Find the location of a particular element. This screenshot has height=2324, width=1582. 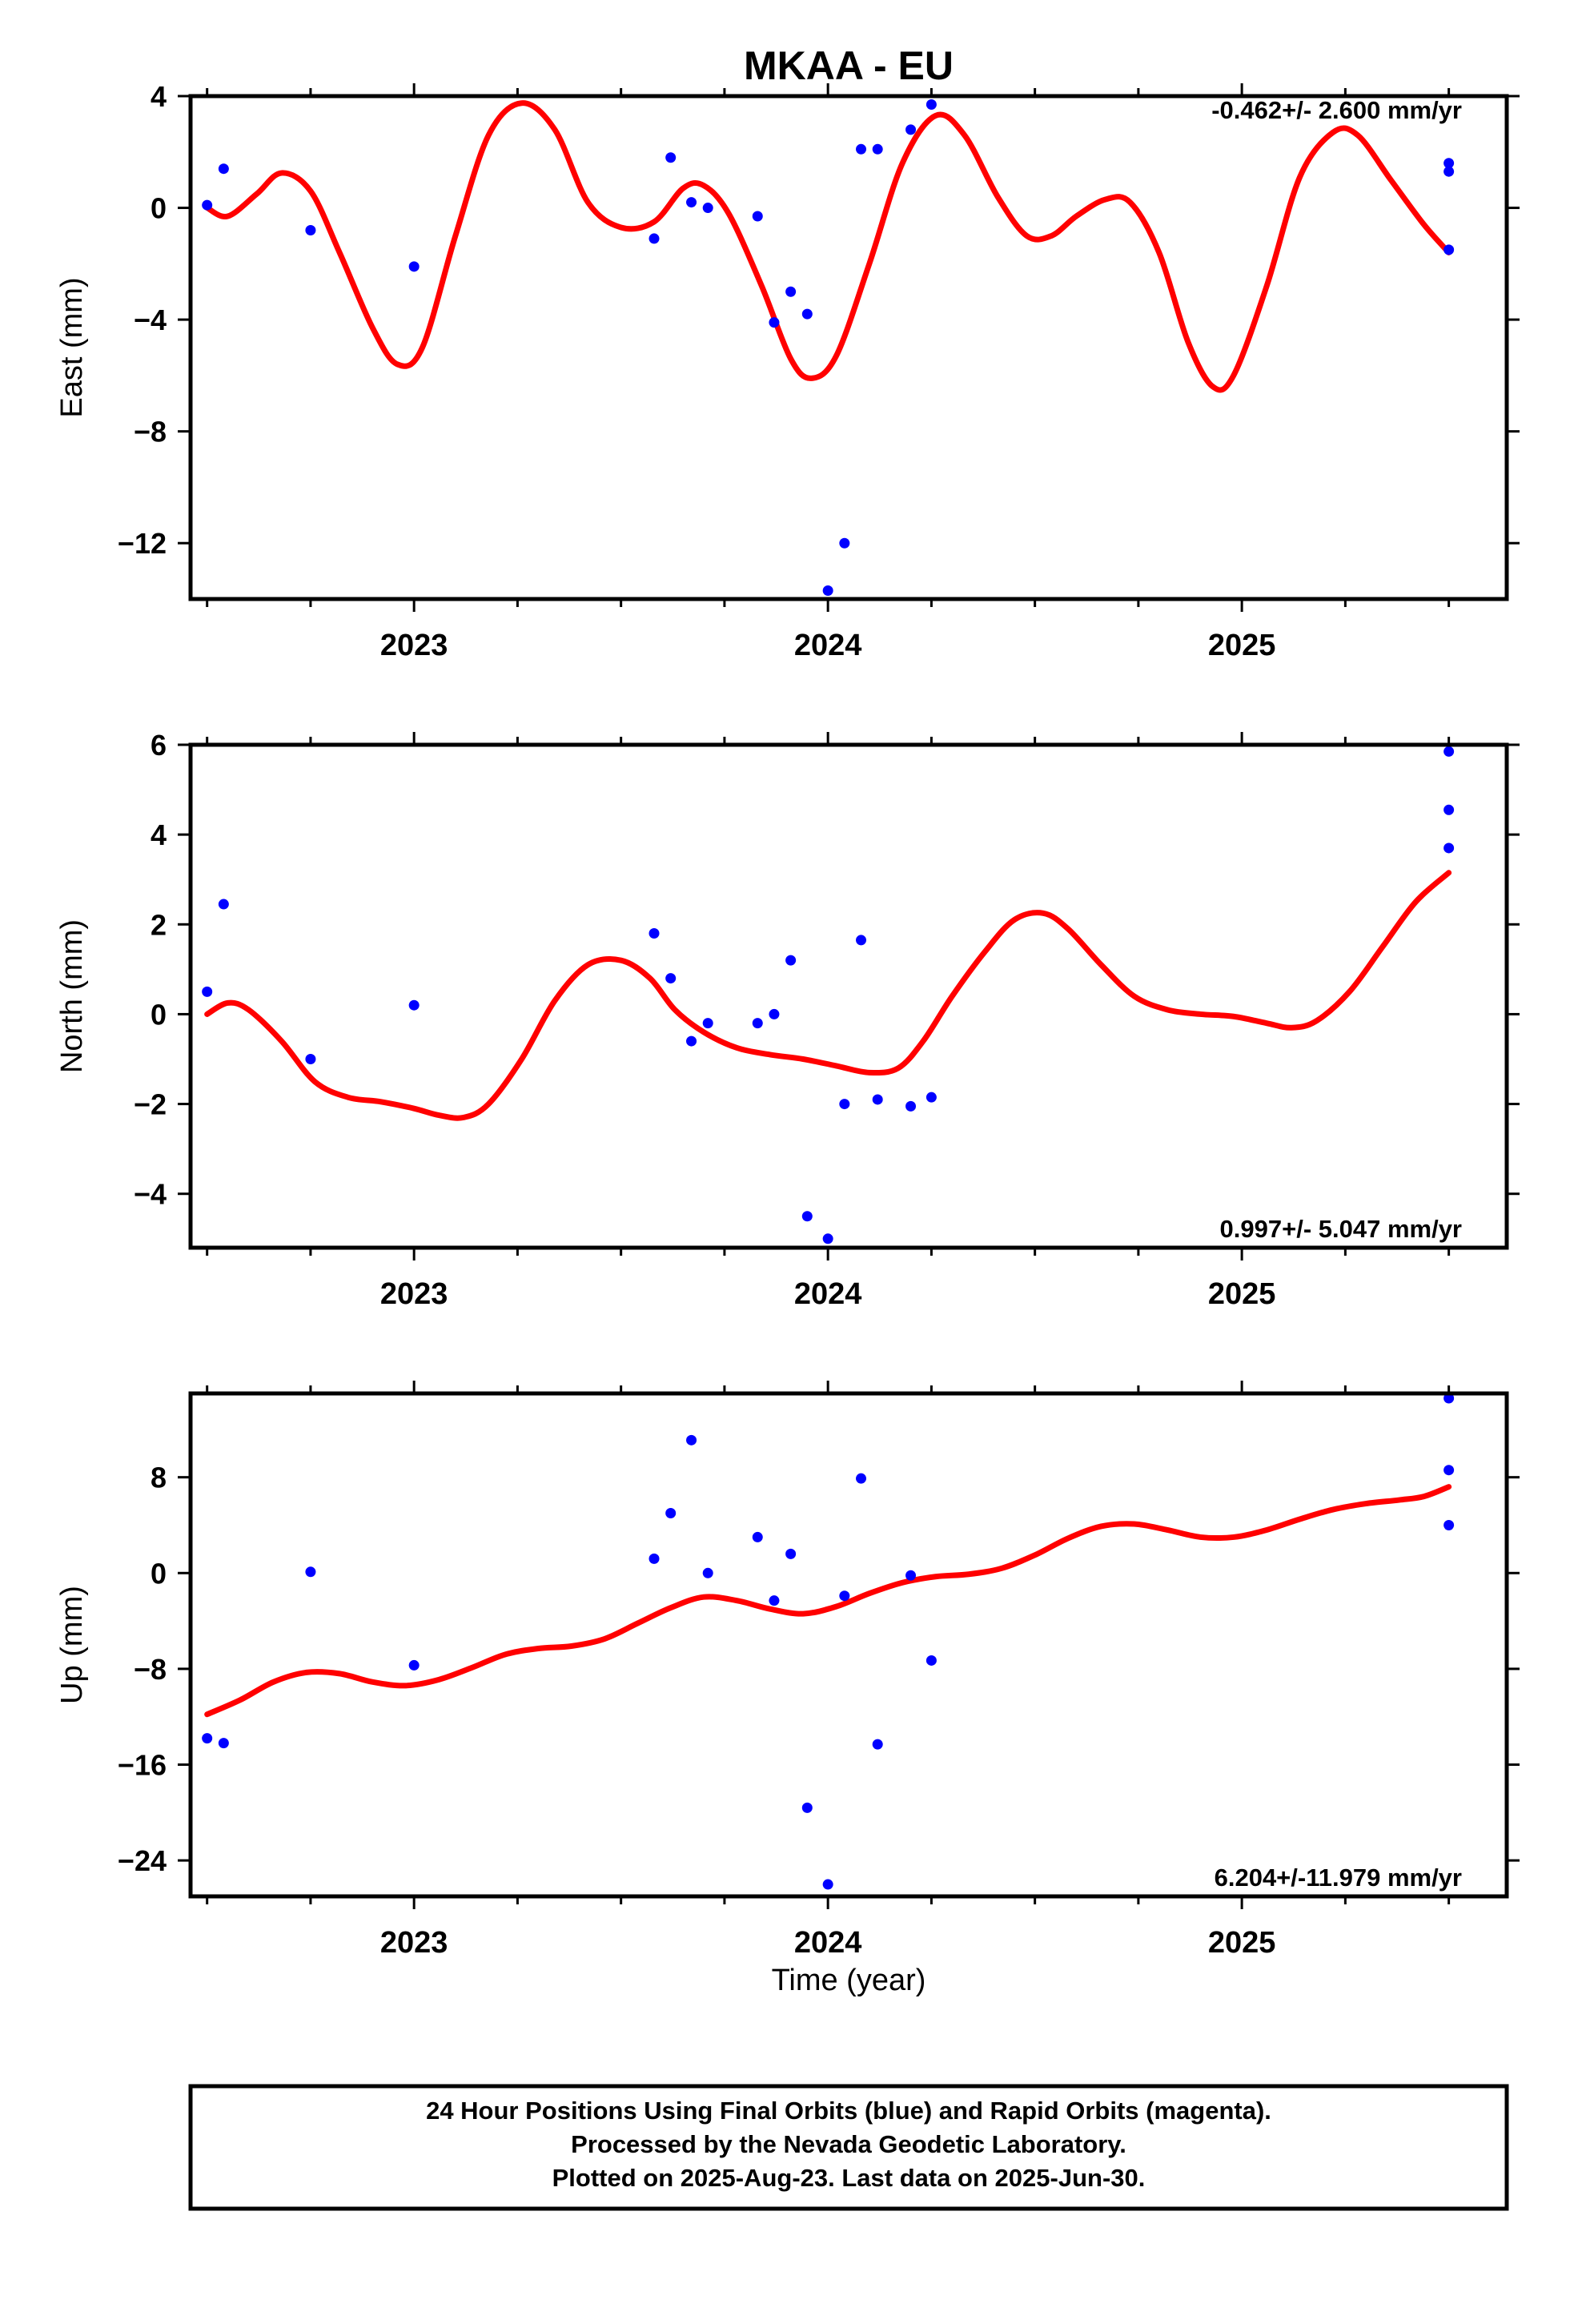

y-tick-label: 2 is located at coordinates (159, 924).